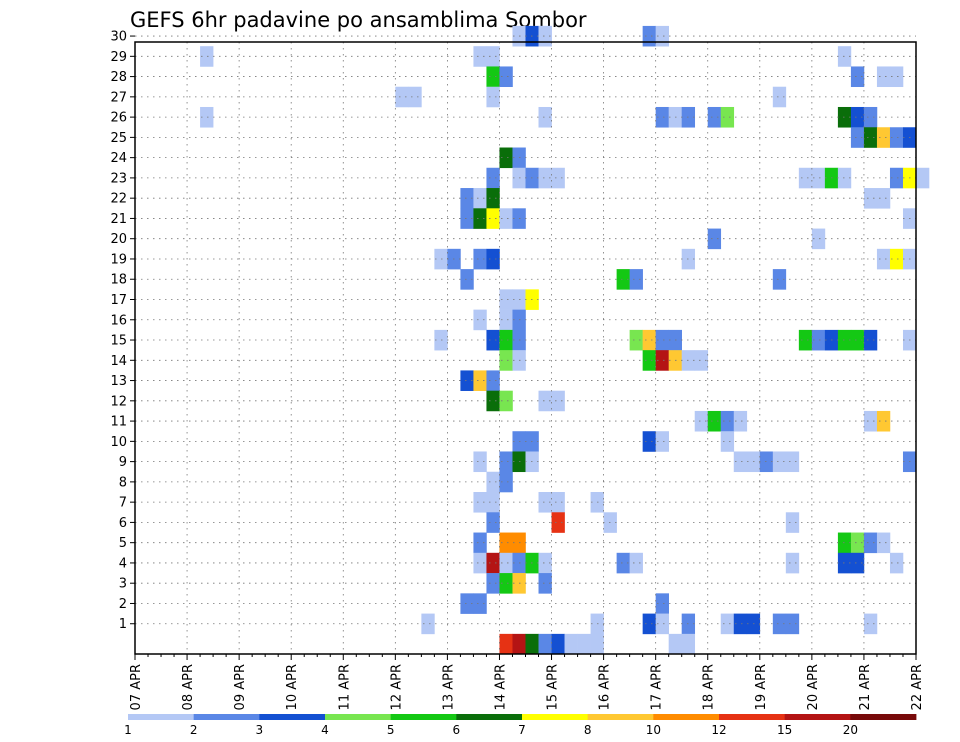  Describe the element at coordinates (118, 442) in the screenshot. I see `y-tick-label: 10` at that location.